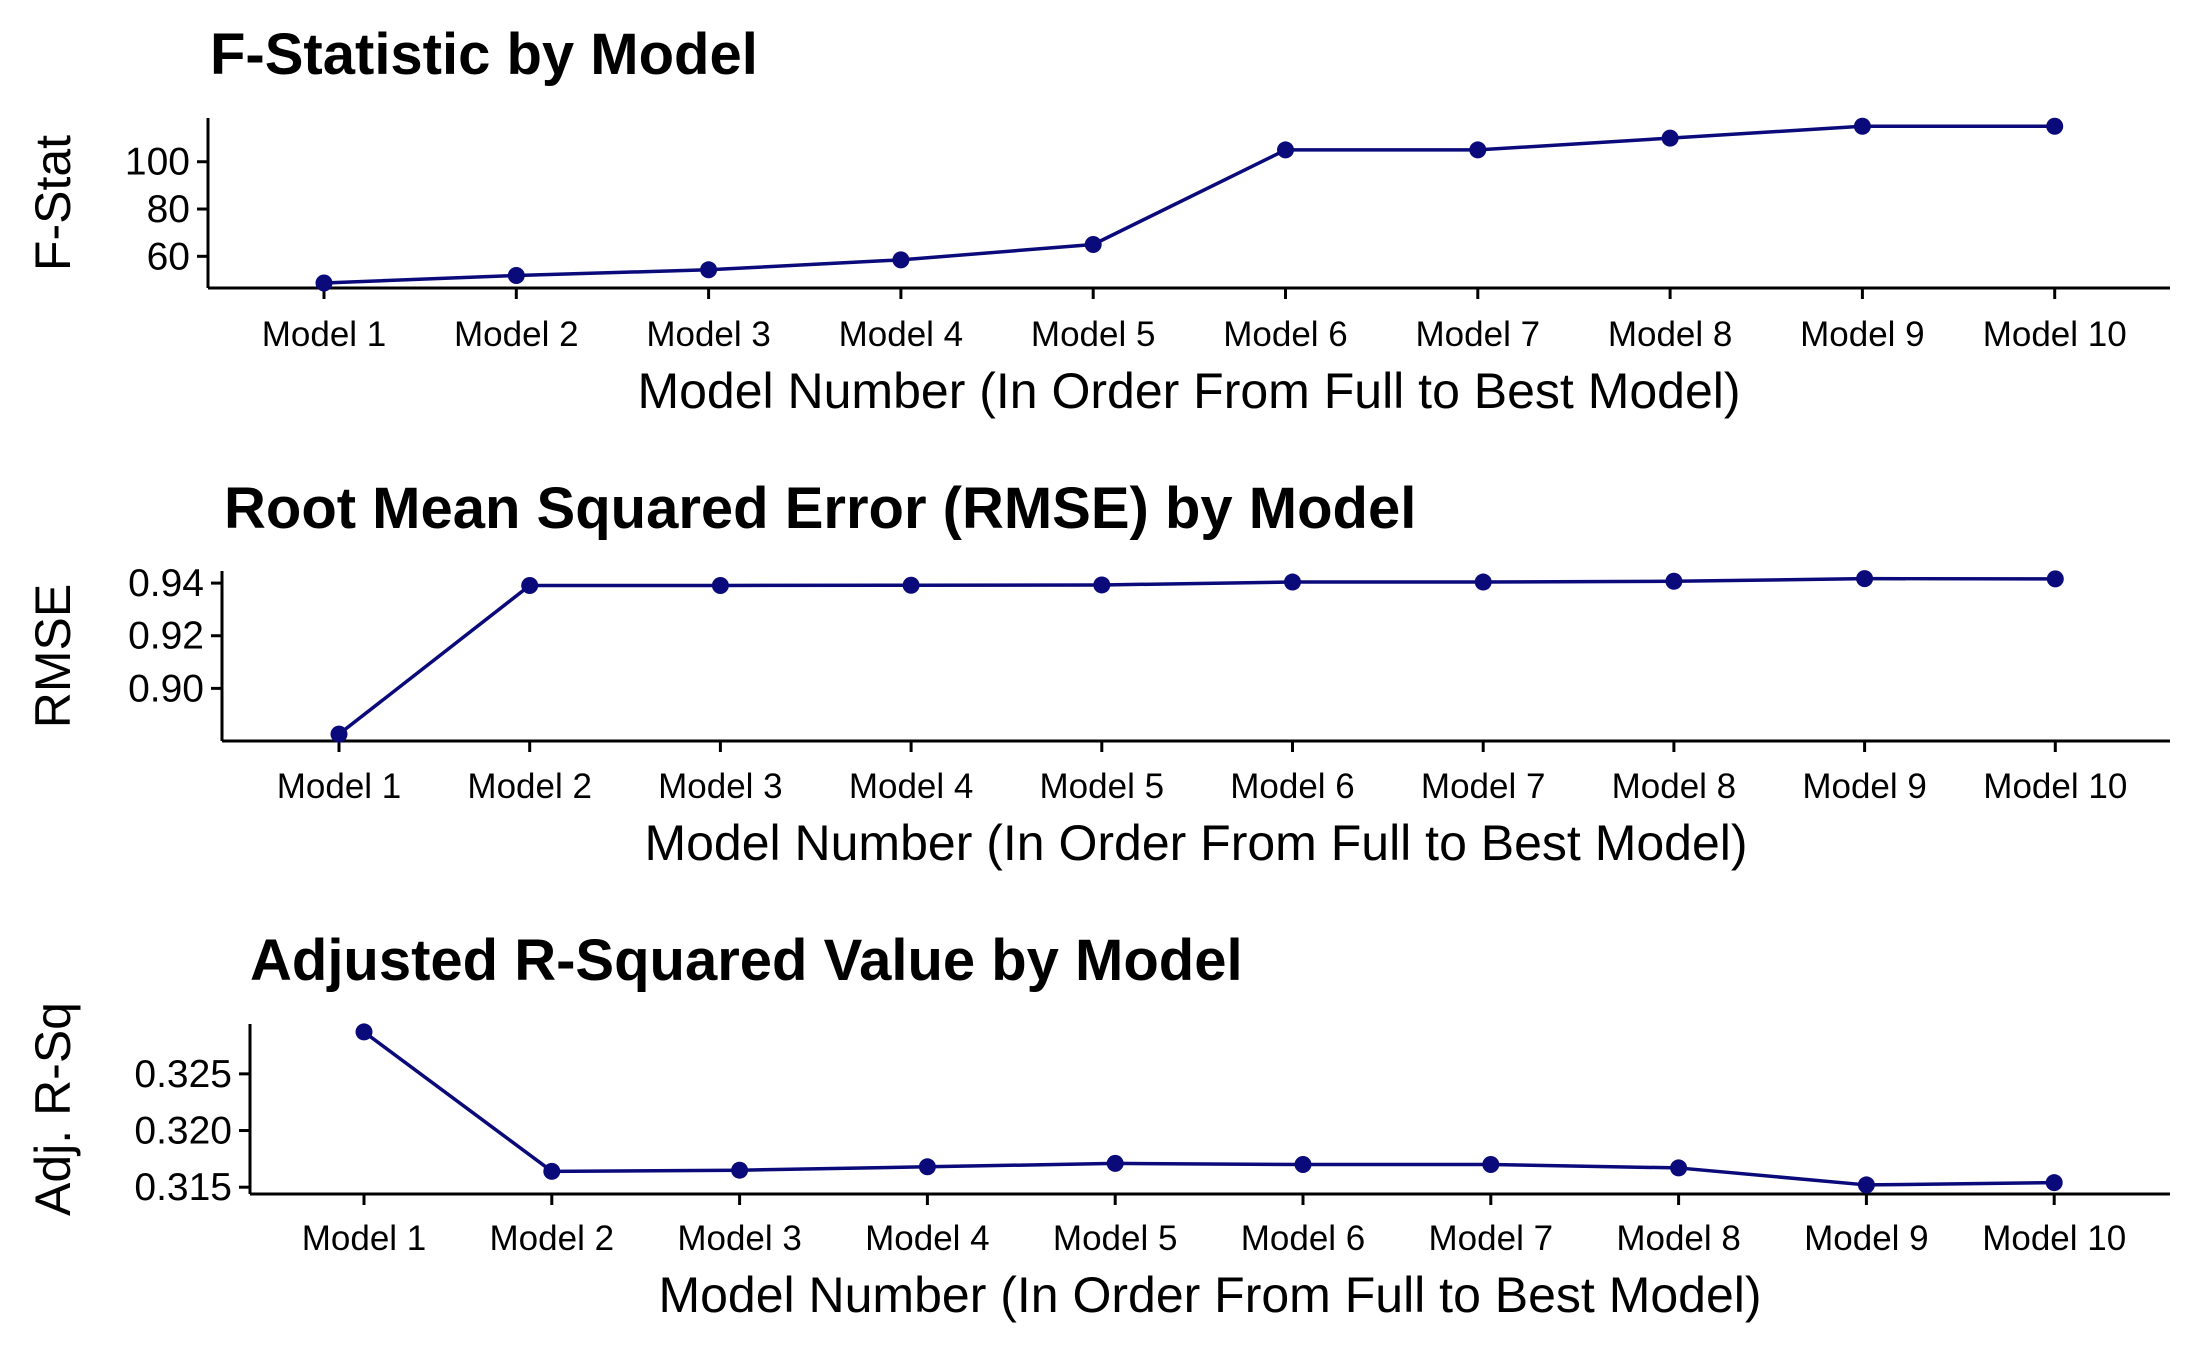 The height and width of the screenshot is (1351, 2187). Describe the element at coordinates (166, 636) in the screenshot. I see `y-tick-label: 0.92` at that location.